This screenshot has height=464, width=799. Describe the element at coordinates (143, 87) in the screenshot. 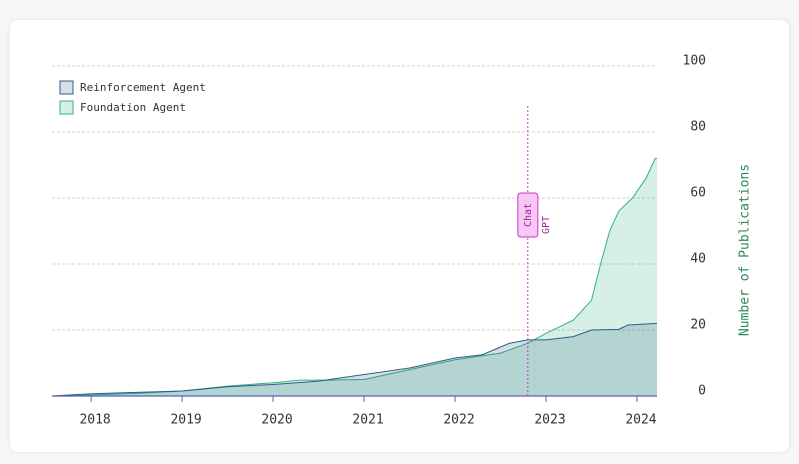

I see `legend-label: Reinforcement Agent` at that location.